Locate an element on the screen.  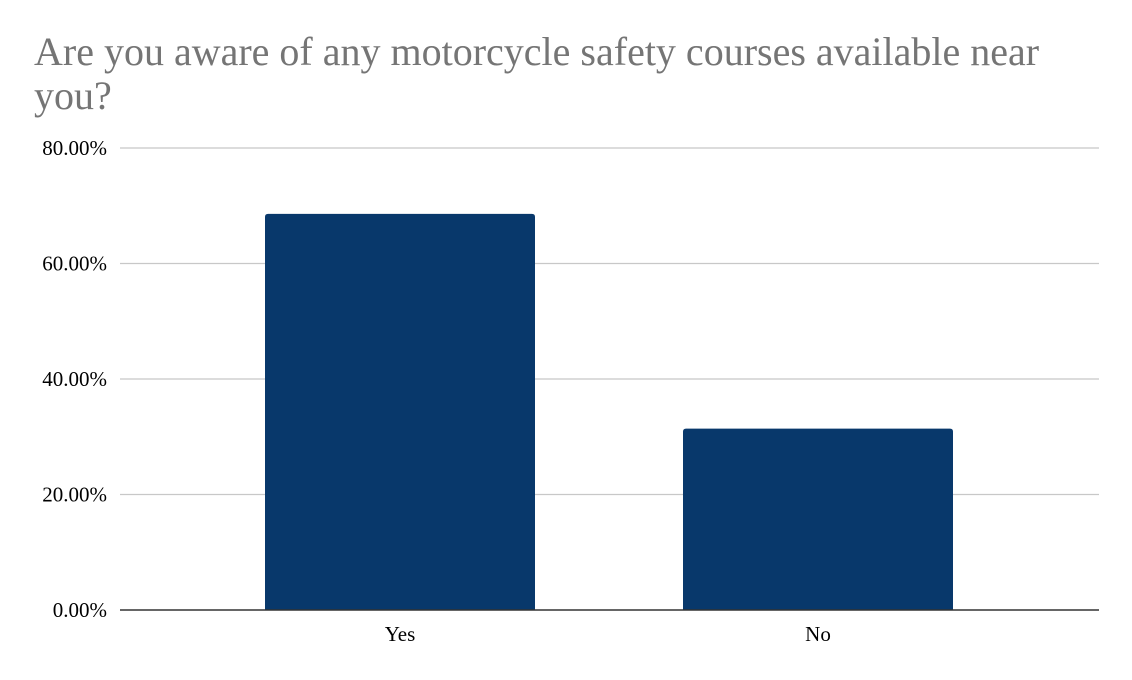
y-tick-label: 80.00% is located at coordinates (74, 148).